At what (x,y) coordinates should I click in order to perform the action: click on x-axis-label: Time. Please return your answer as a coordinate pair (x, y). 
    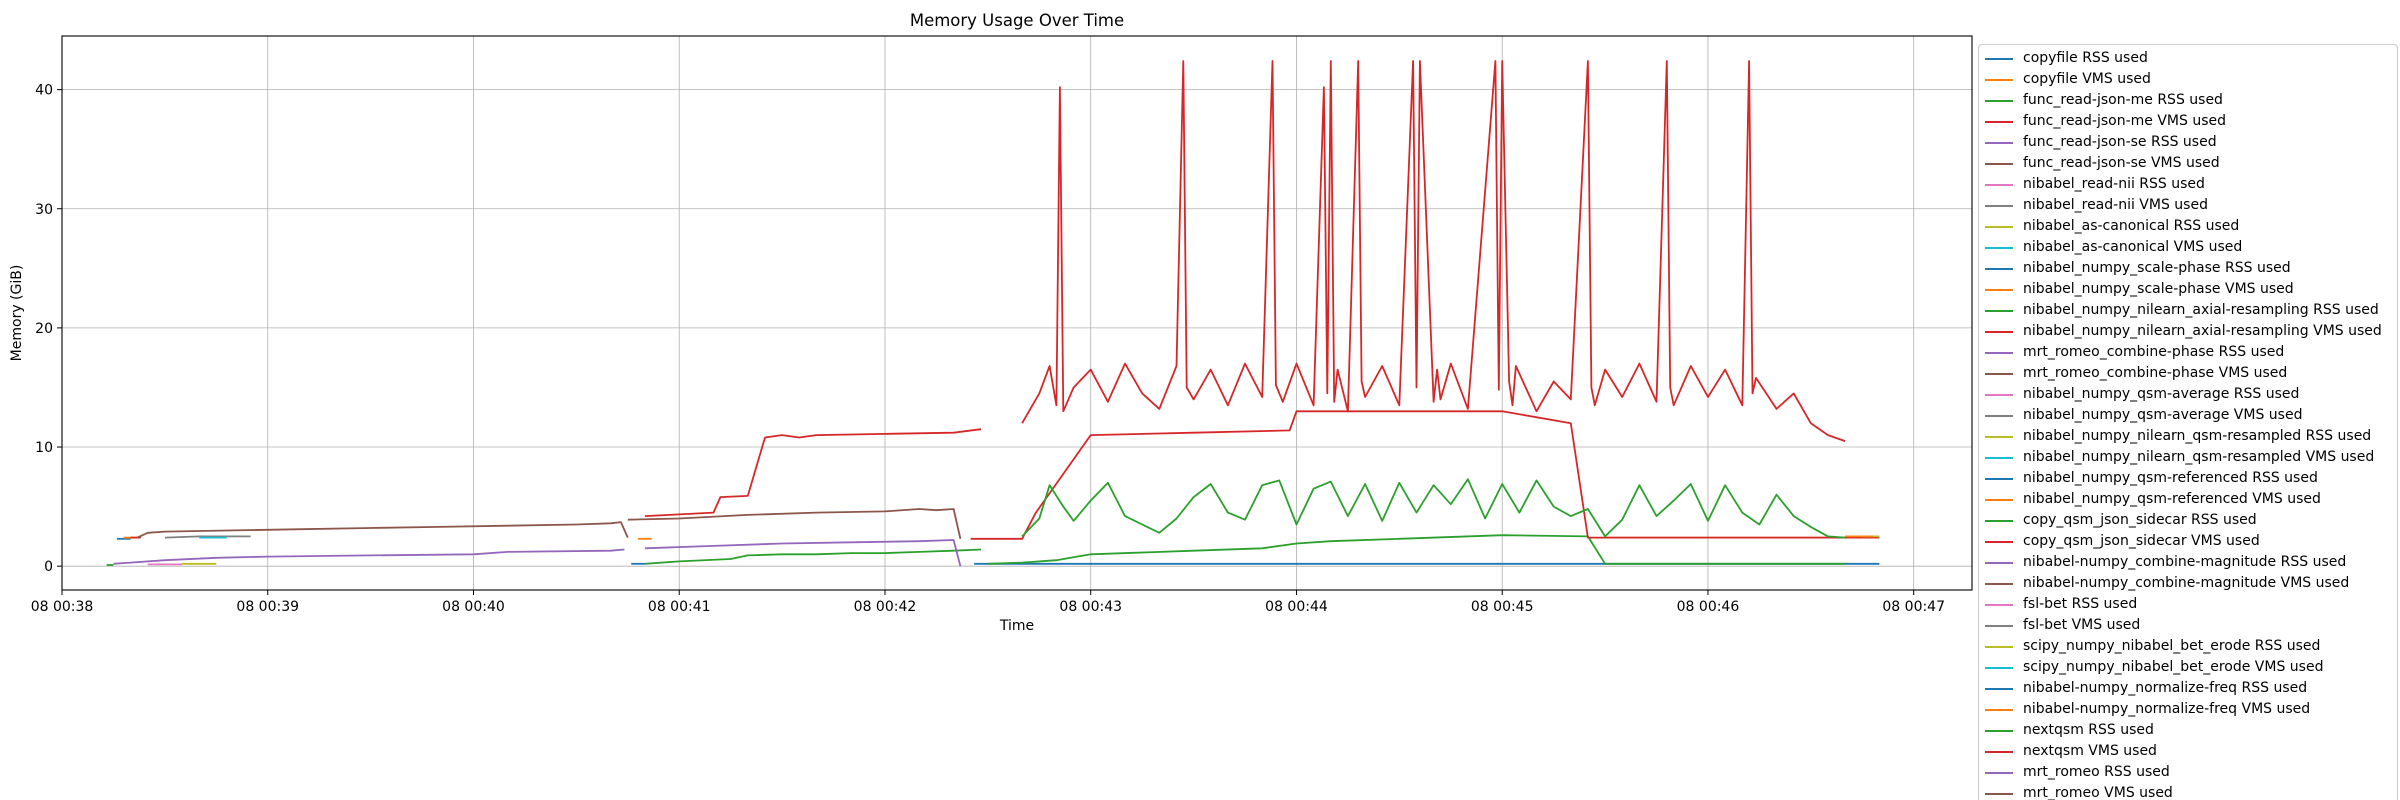
    Looking at the image, I should click on (1016, 626).